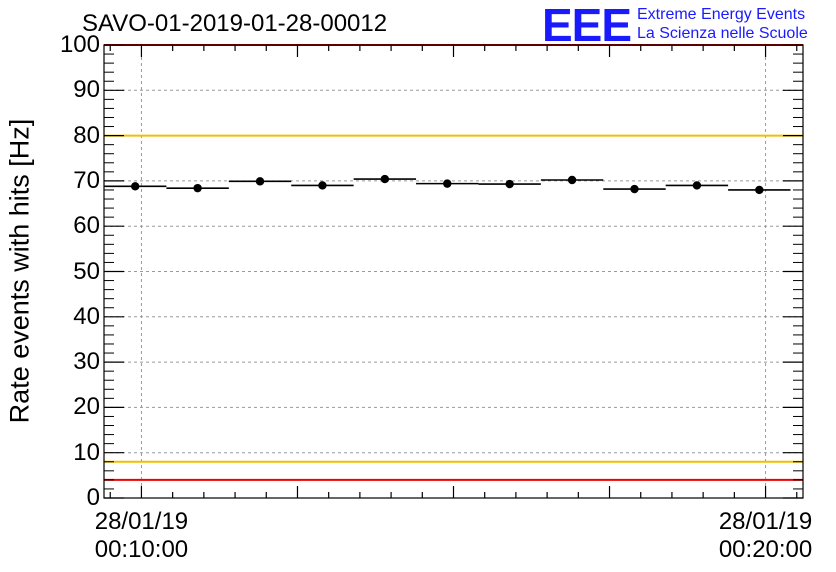  What do you see at coordinates (86, 180) in the screenshot?
I see `y-tick-label: 70` at bounding box center [86, 180].